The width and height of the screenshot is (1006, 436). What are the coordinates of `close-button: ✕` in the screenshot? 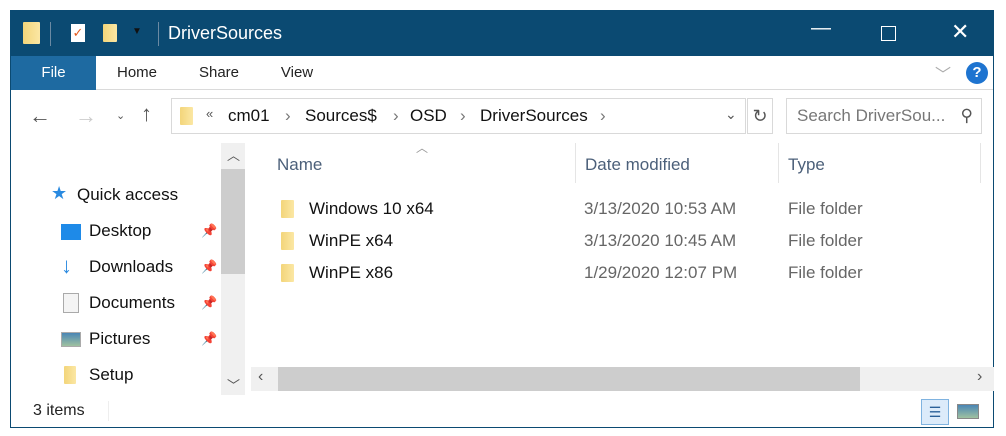 It's located at (960, 31).